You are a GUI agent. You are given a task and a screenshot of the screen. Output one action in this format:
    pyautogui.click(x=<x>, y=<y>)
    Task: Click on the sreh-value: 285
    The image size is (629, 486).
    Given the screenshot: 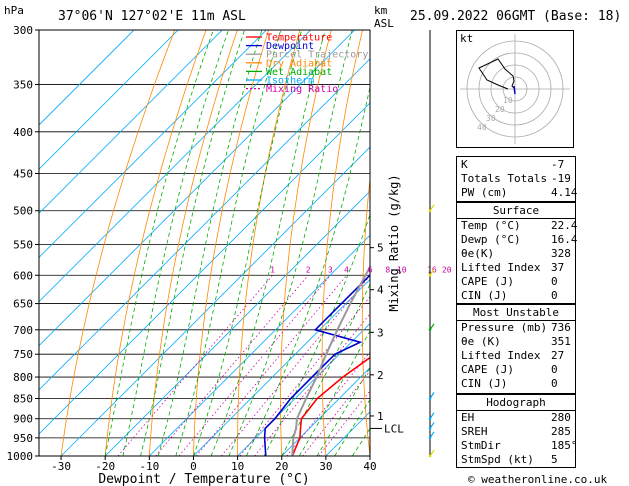 What is the action you would take?
    pyautogui.click(x=561, y=431)
    